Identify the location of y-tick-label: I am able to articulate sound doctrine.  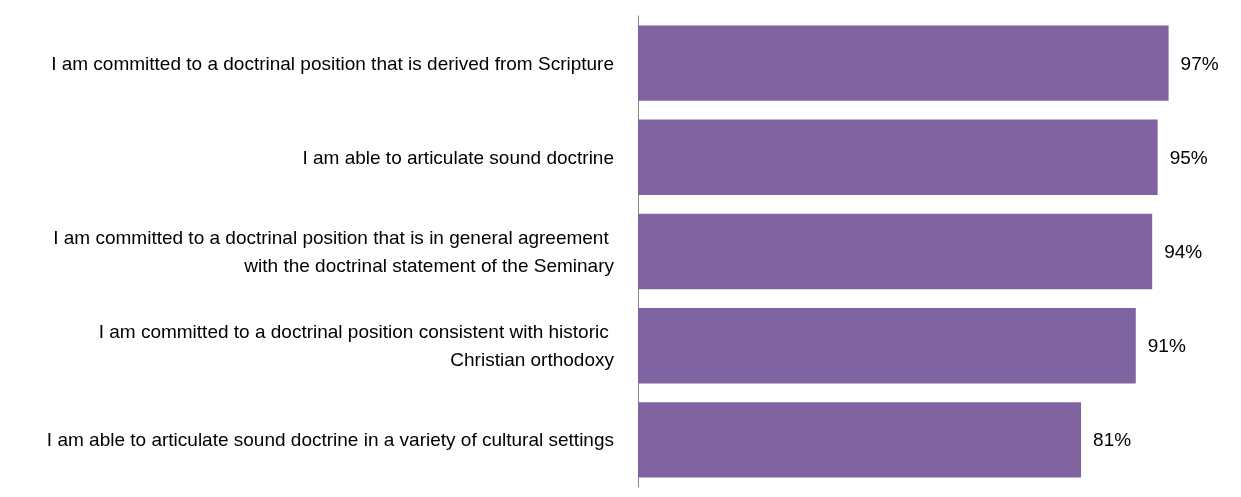
(458, 157).